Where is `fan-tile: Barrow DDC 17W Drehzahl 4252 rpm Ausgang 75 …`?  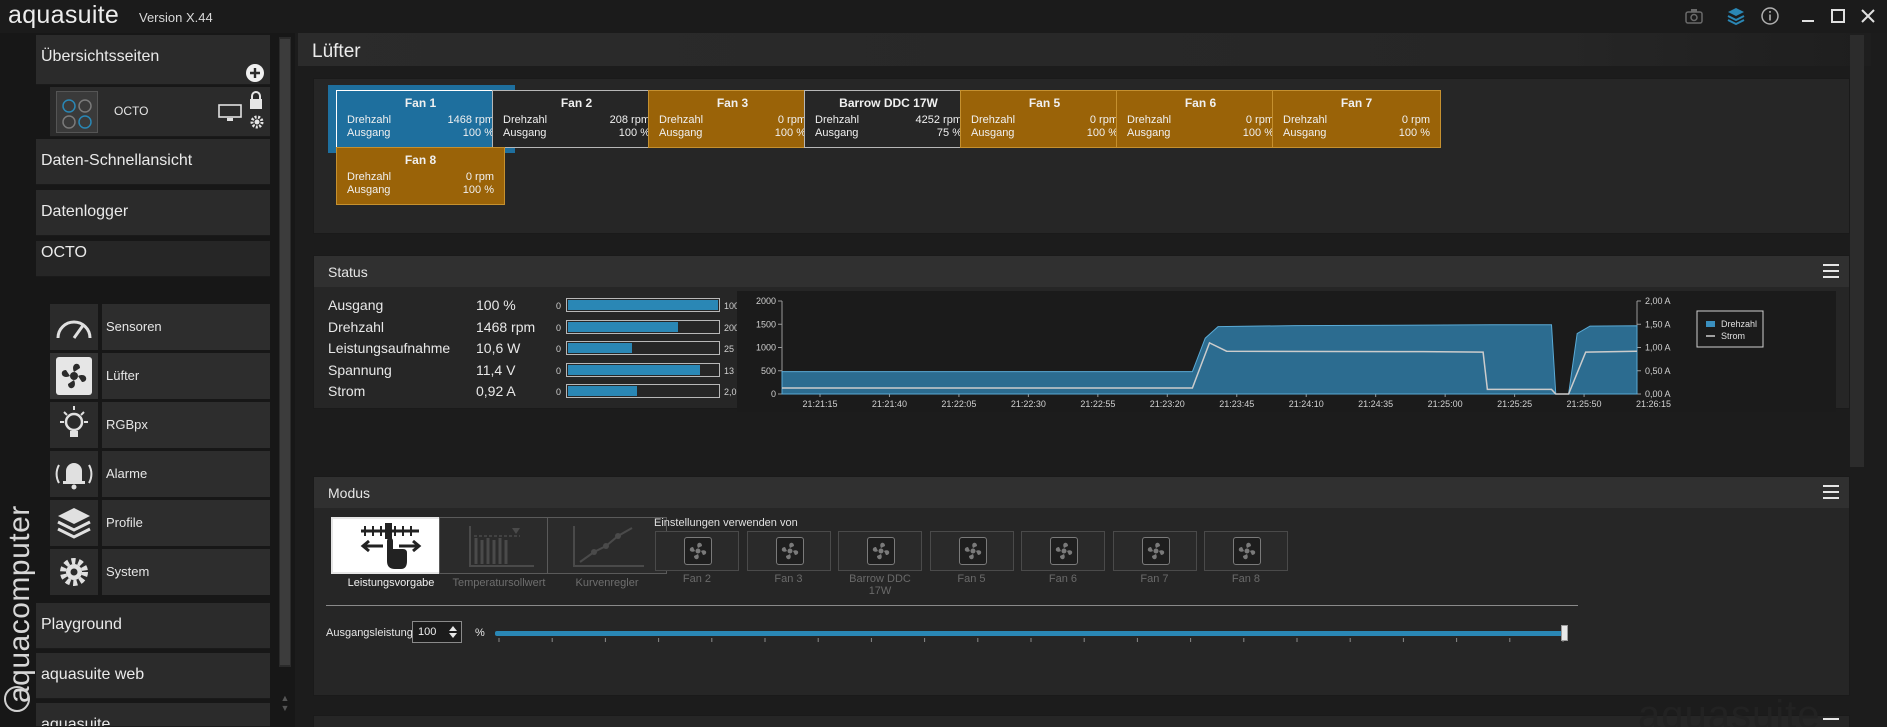
fan-tile: Barrow DDC 17W Drehzahl 4252 rpm Ausgang 75 … is located at coordinates (888, 119).